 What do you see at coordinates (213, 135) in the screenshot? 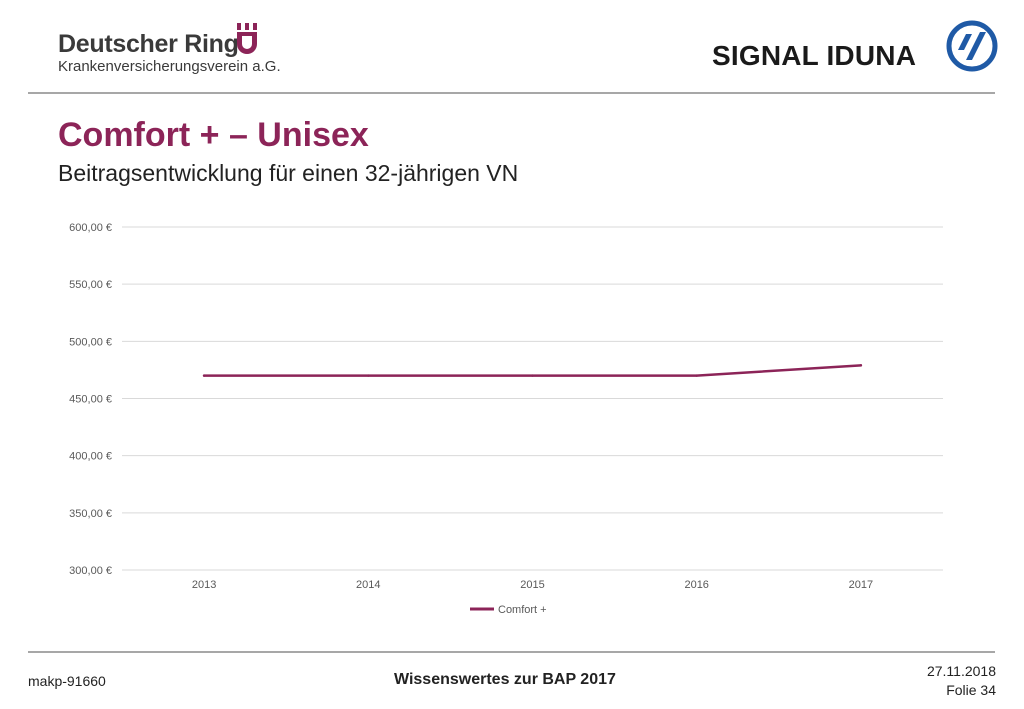
I see `slide-title: Comfort + – Unisex` at bounding box center [213, 135].